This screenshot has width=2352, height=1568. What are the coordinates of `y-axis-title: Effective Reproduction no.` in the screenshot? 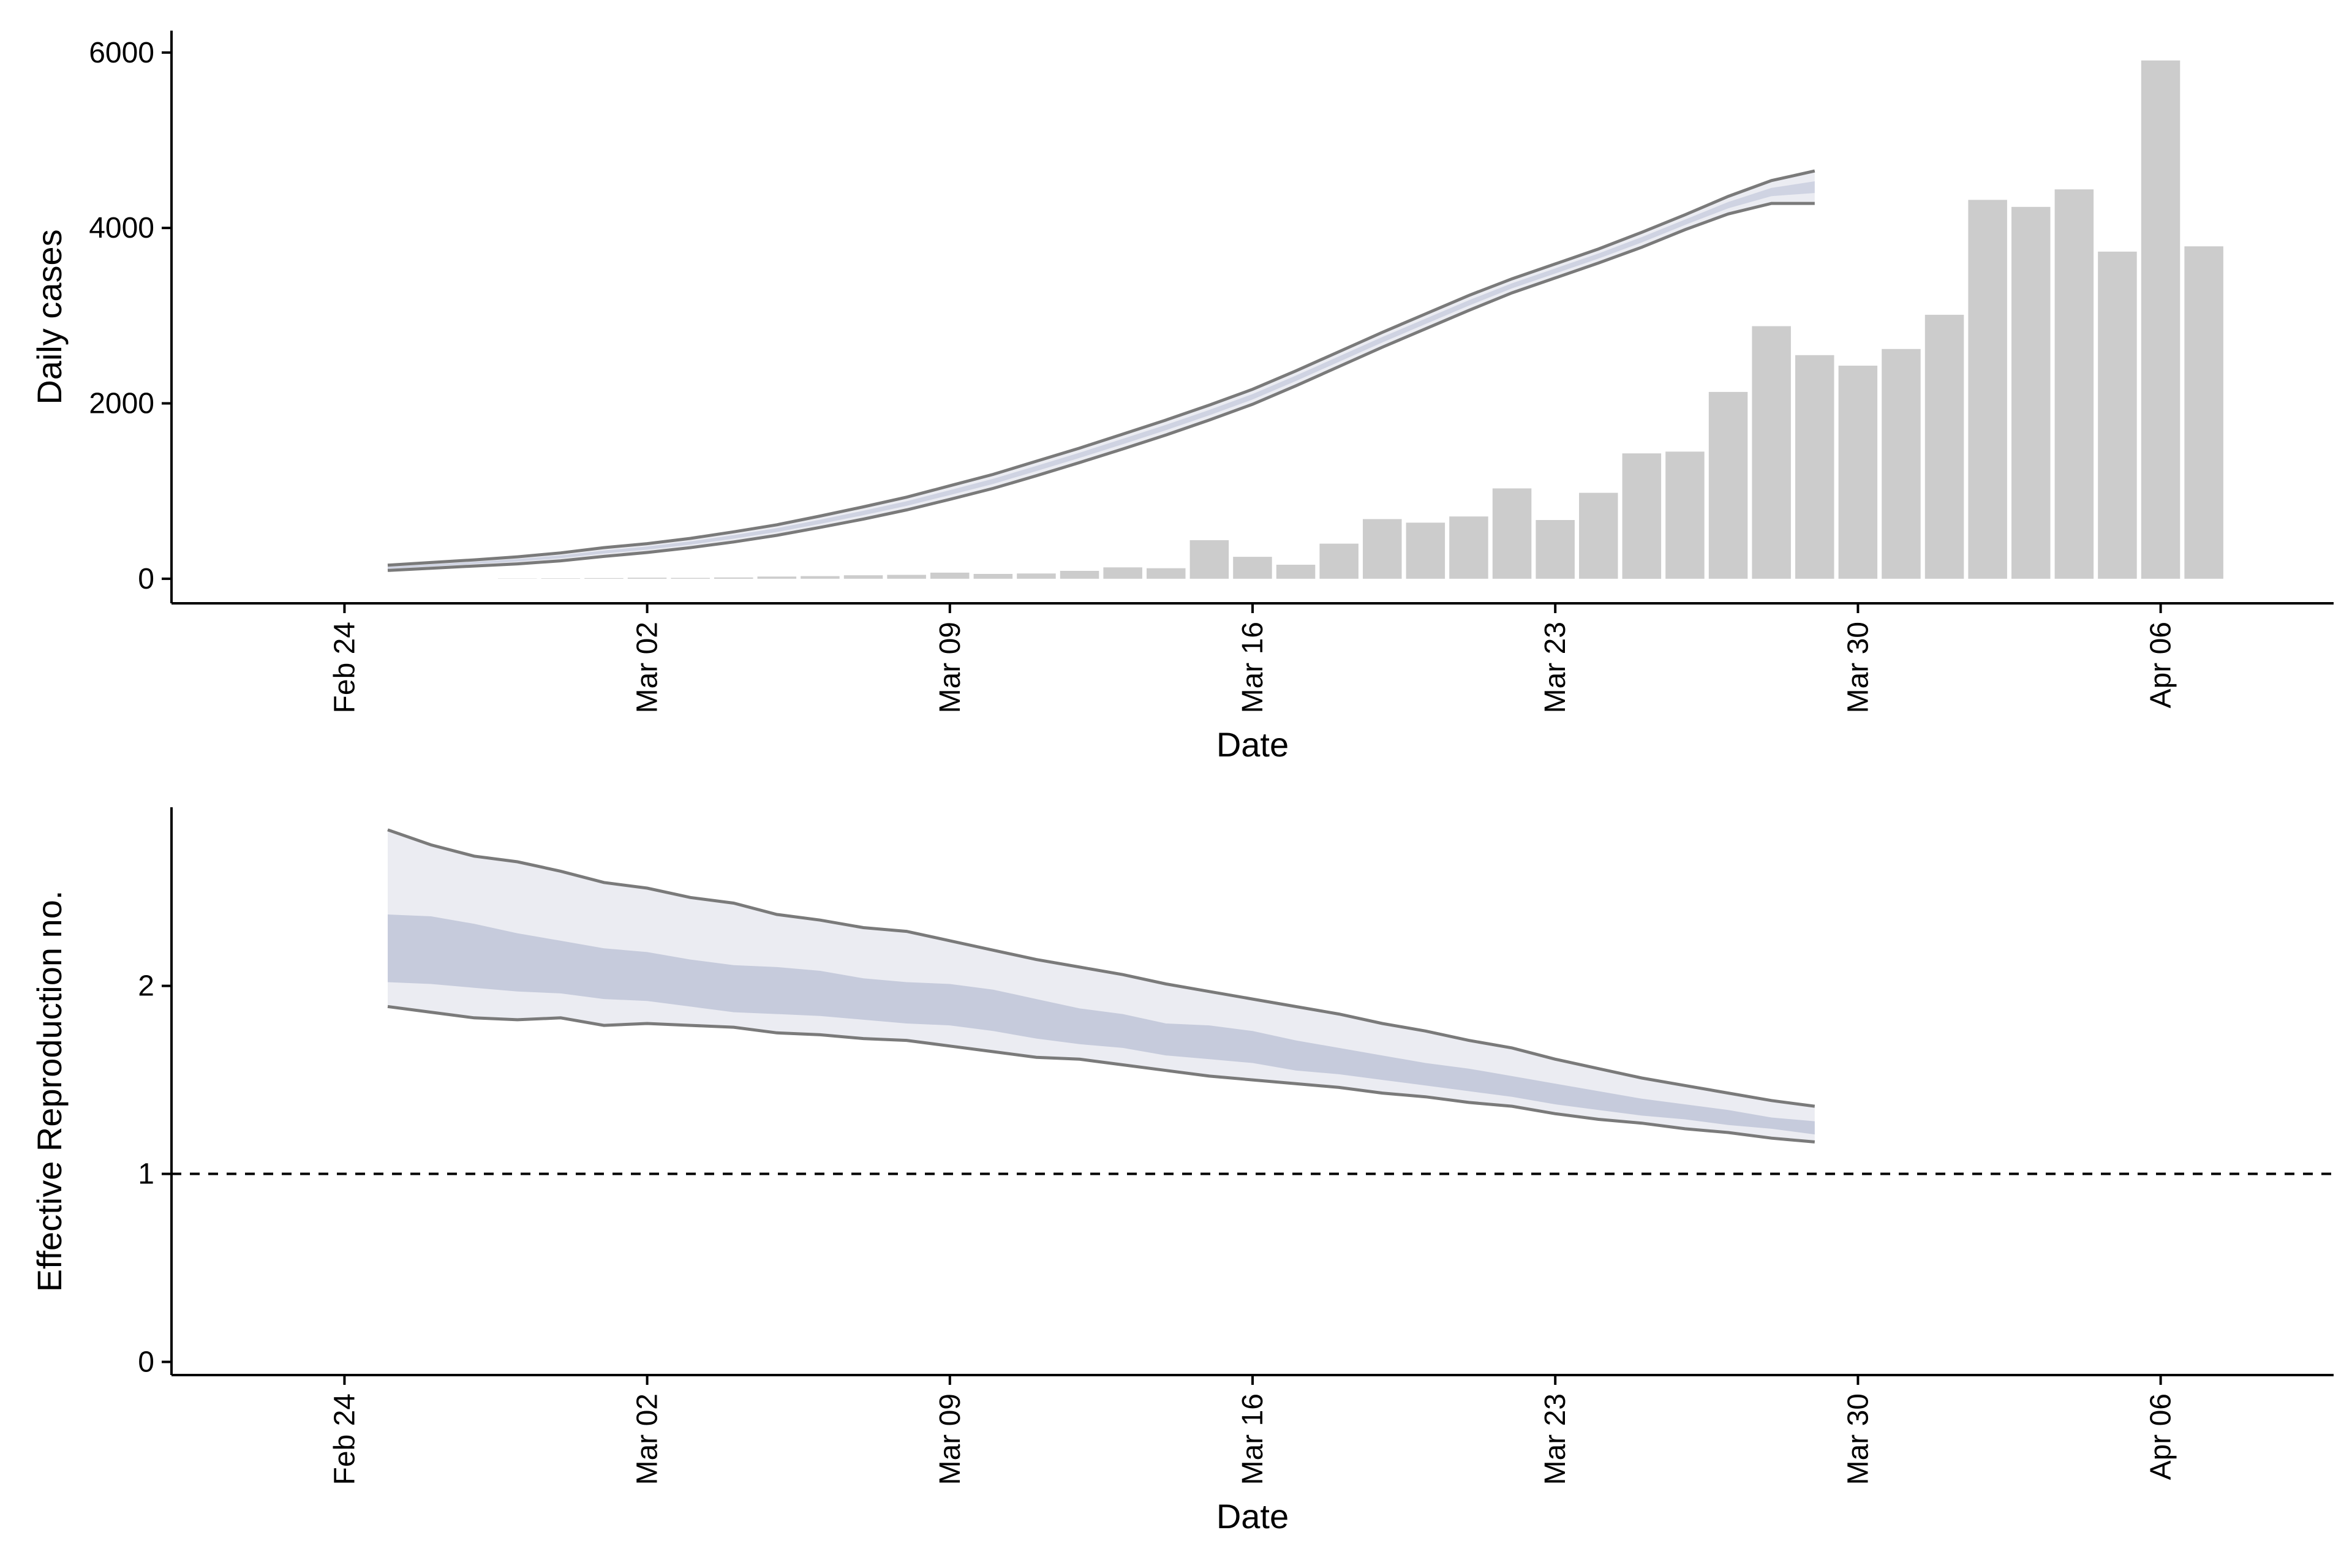 It's located at (49, 1091).